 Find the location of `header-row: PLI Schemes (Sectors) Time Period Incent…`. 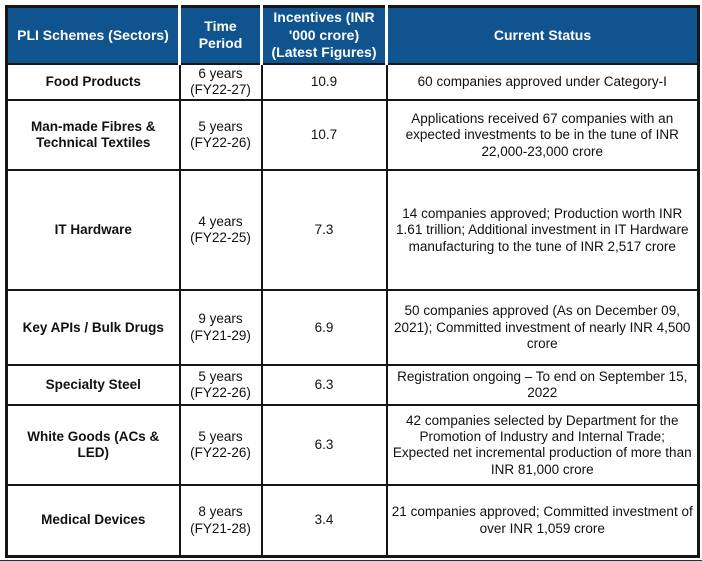

header-row: PLI Schemes (Sectors) Time Period Incent… is located at coordinates (352, 35).